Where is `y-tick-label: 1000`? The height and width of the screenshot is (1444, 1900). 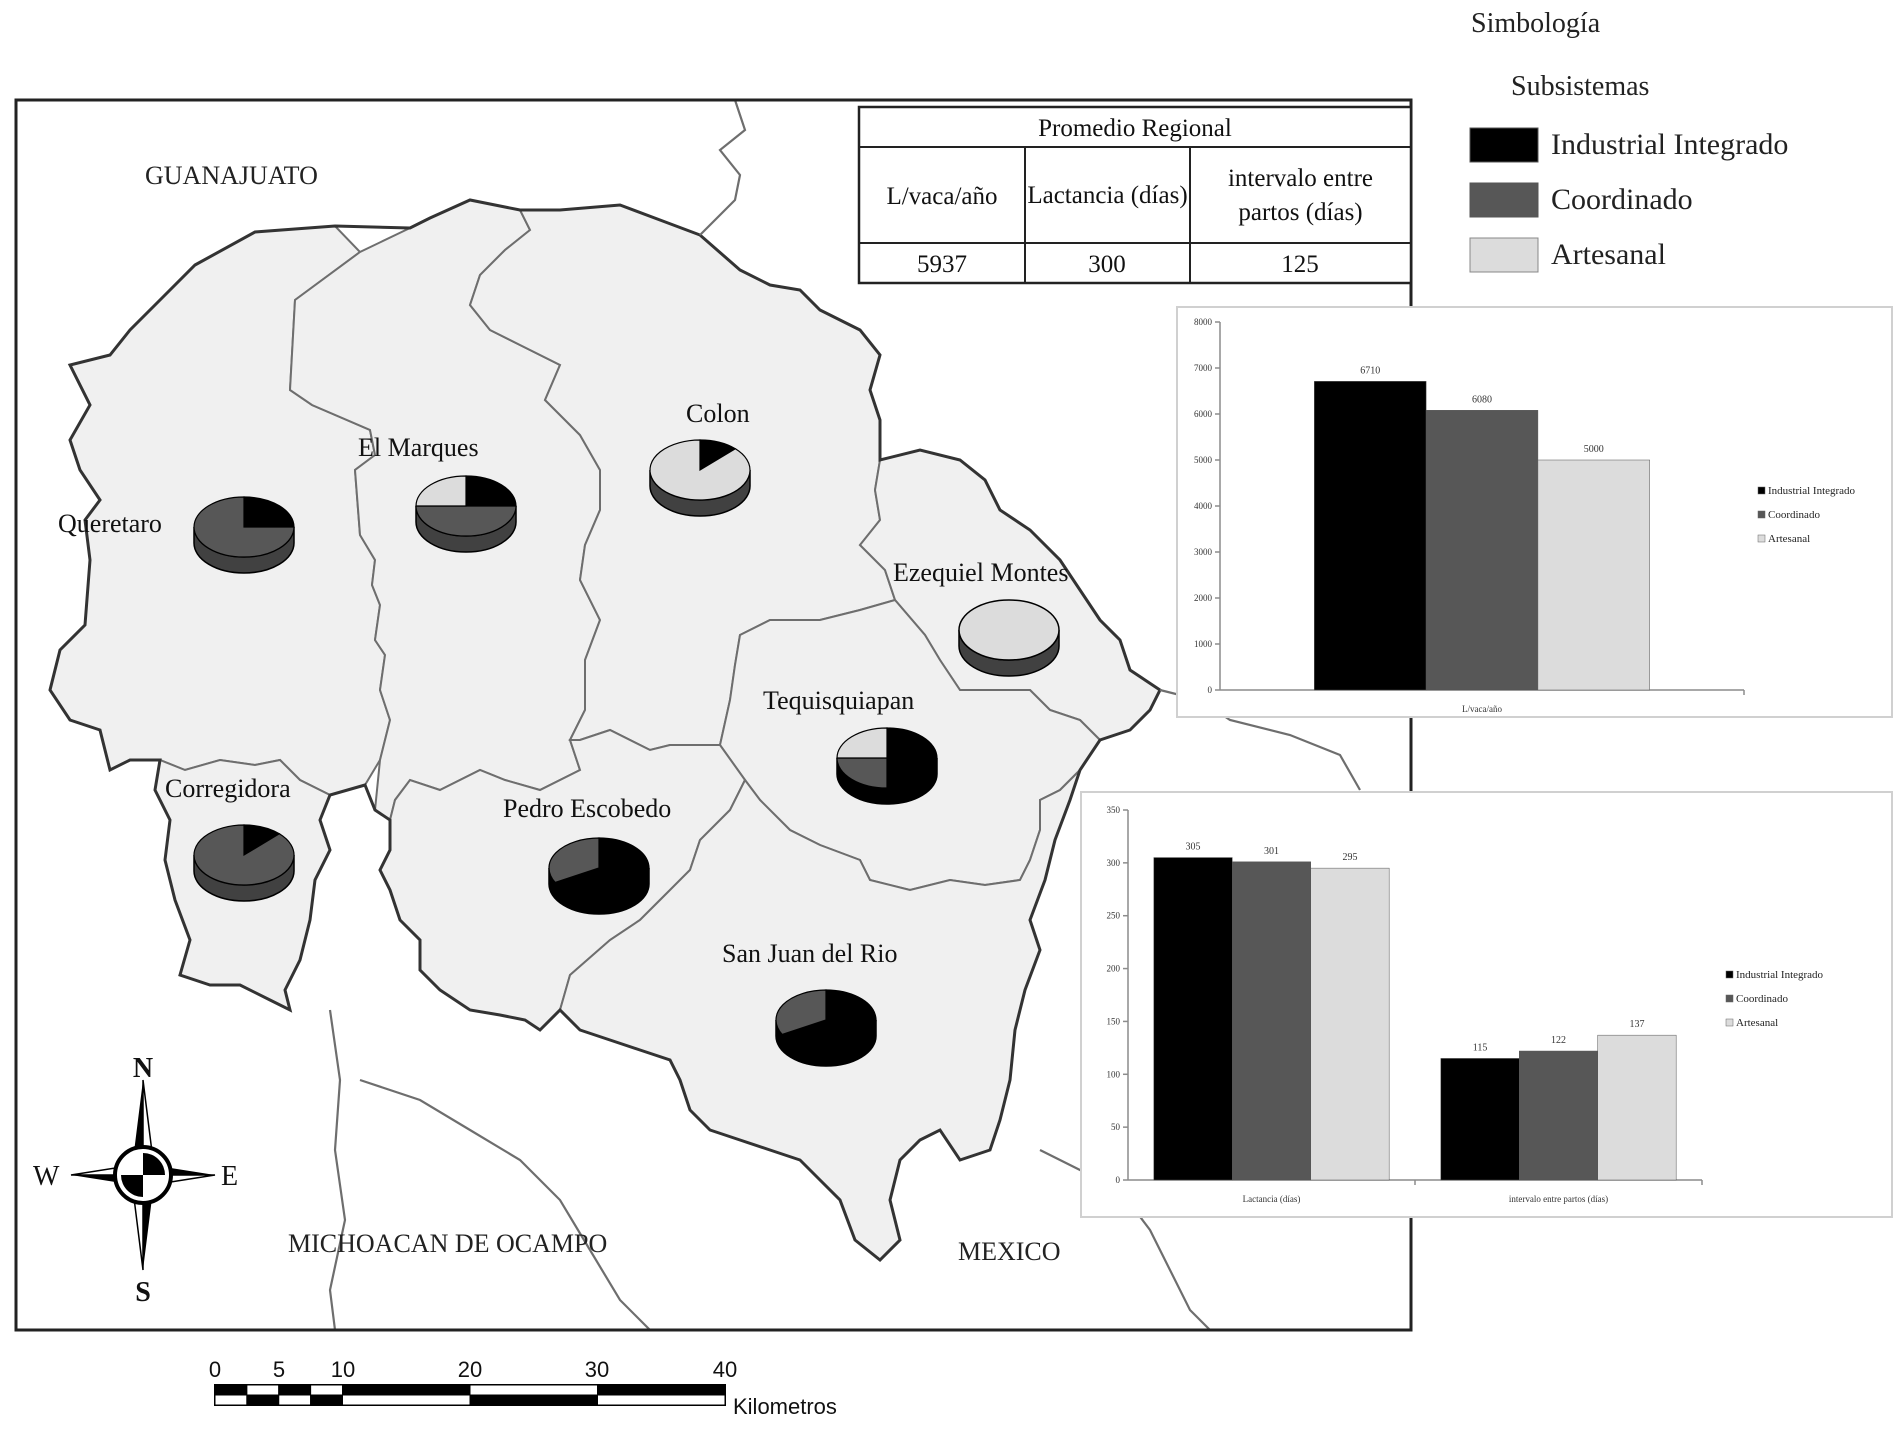 y-tick-label: 1000 is located at coordinates (1203, 644).